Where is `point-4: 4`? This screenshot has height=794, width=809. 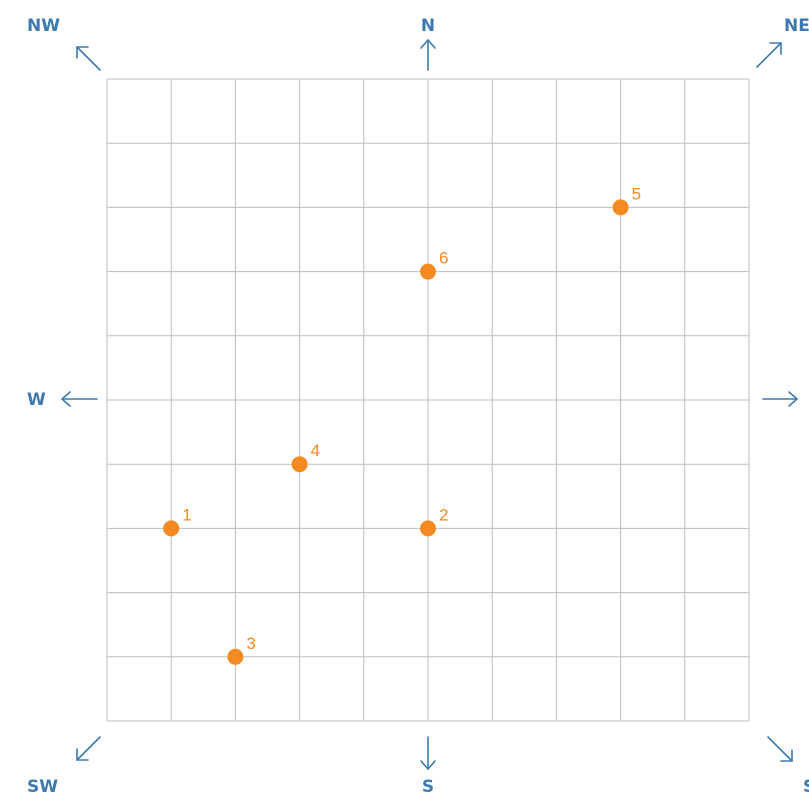 point-4: 4 is located at coordinates (305, 457).